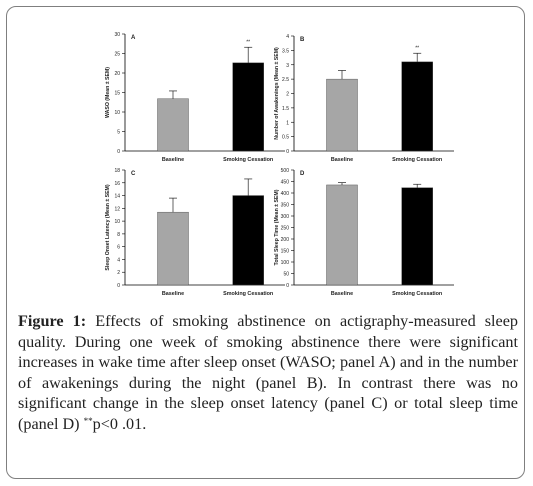 This screenshot has width=533, height=486. I want to click on panel-letter: C, so click(133, 174).